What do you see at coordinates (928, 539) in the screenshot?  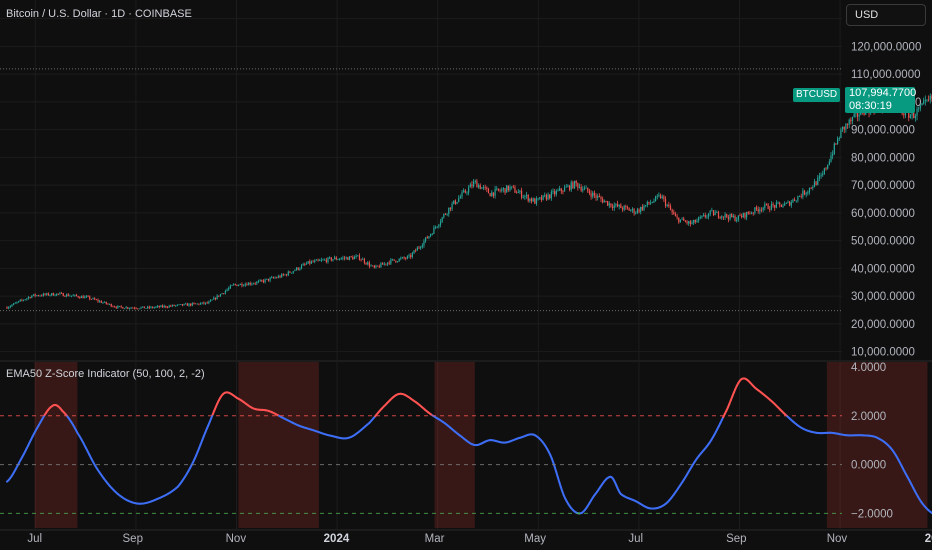 I see `time-axis-label: 2025` at bounding box center [928, 539].